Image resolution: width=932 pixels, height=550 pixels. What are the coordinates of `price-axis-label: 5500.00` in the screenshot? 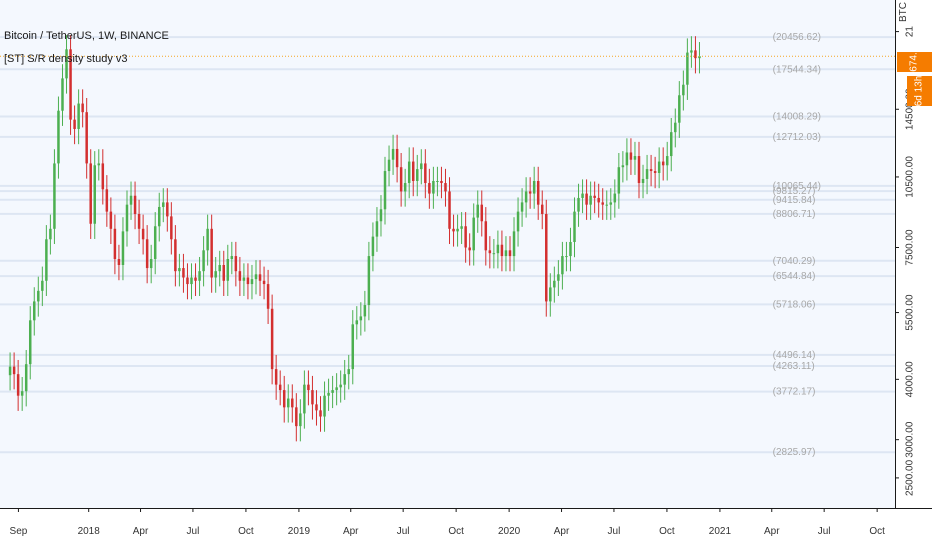 It's located at (910, 312).